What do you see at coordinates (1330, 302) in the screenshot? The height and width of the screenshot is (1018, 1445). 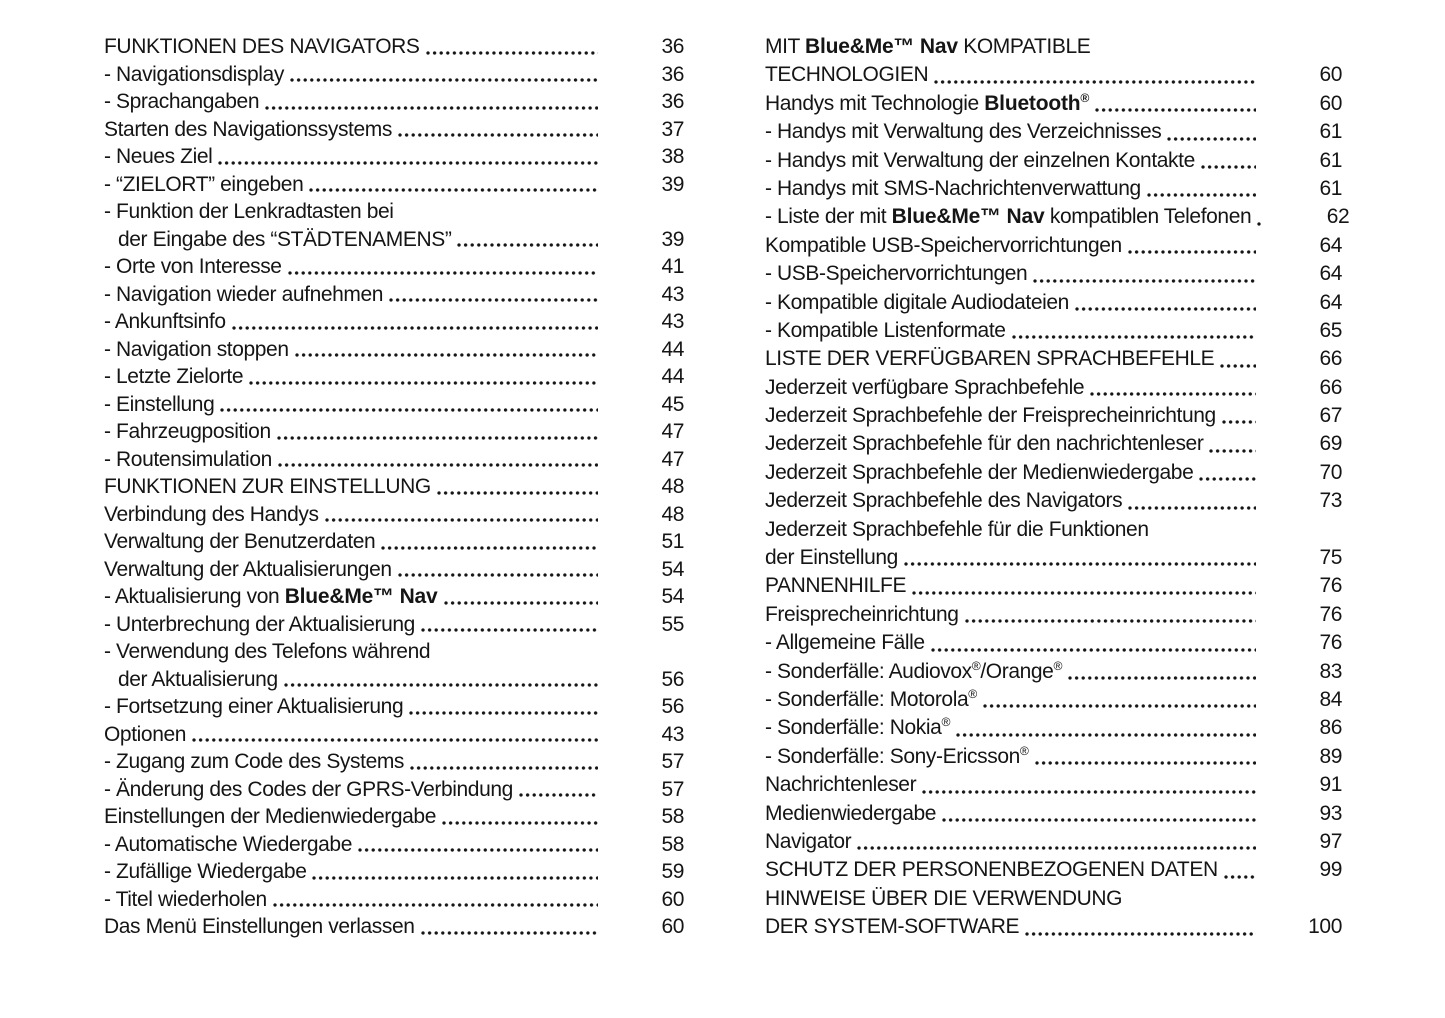 I see `toc-page-number: 64` at bounding box center [1330, 302].